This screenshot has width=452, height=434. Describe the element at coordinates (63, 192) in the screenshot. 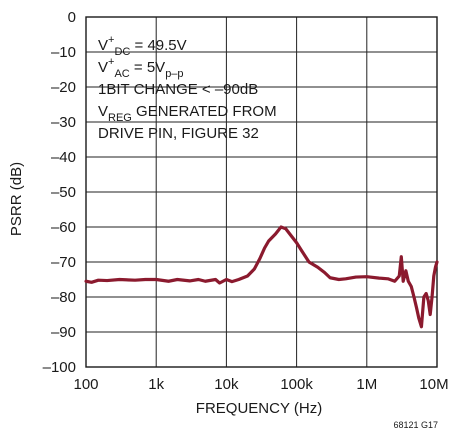

I see `y-tick-label: –50` at that location.